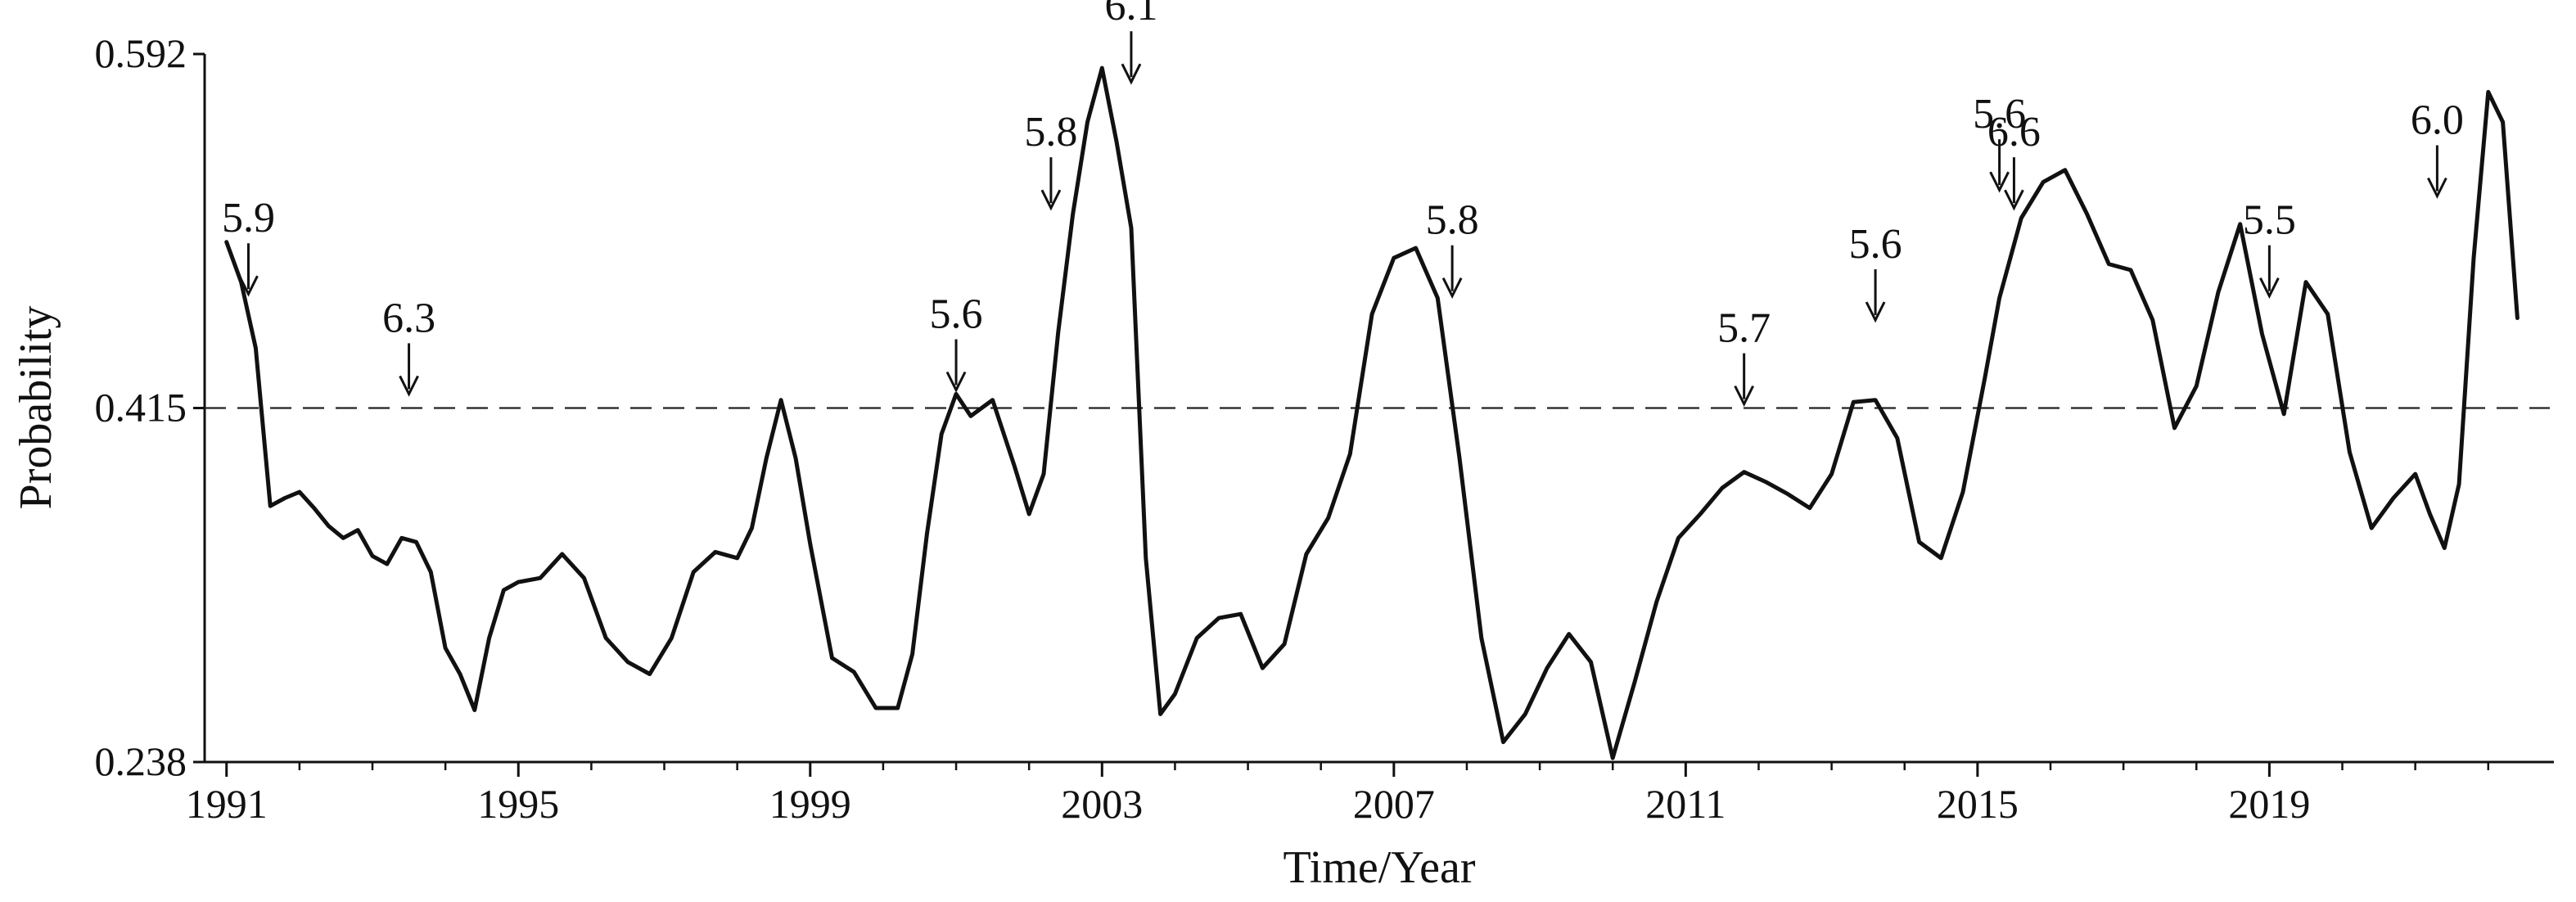 The image size is (2576, 902). What do you see at coordinates (1338, 794) in the screenshot?
I see `x-axis-ticks: 1991 1995 1999 2003 2007 2011 2015 2019` at bounding box center [1338, 794].